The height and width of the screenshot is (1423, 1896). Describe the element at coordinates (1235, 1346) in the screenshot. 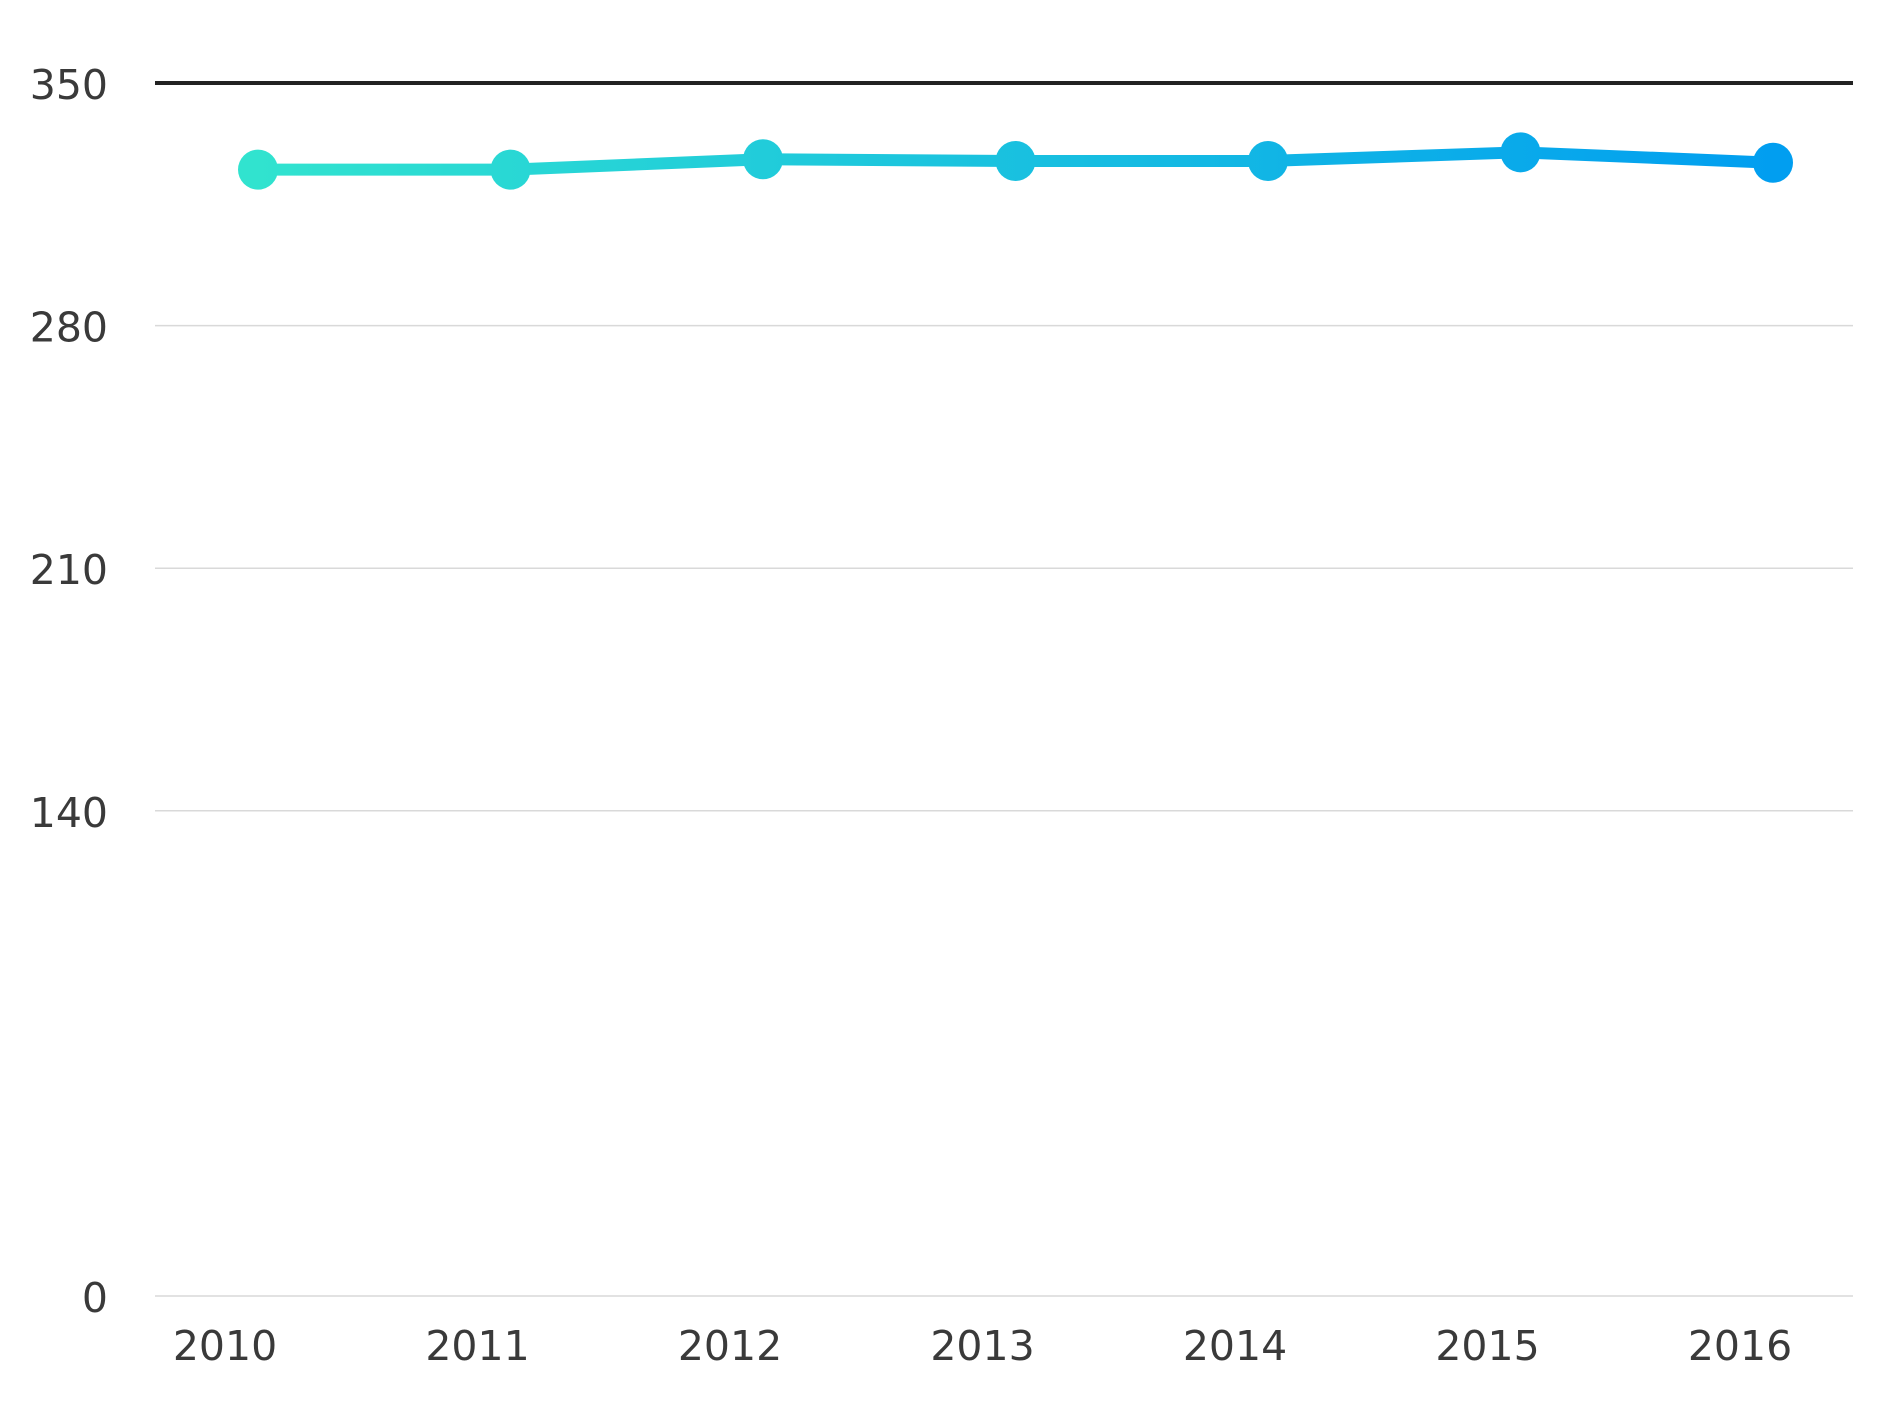

I see `x-tick-label: 2014` at that location.